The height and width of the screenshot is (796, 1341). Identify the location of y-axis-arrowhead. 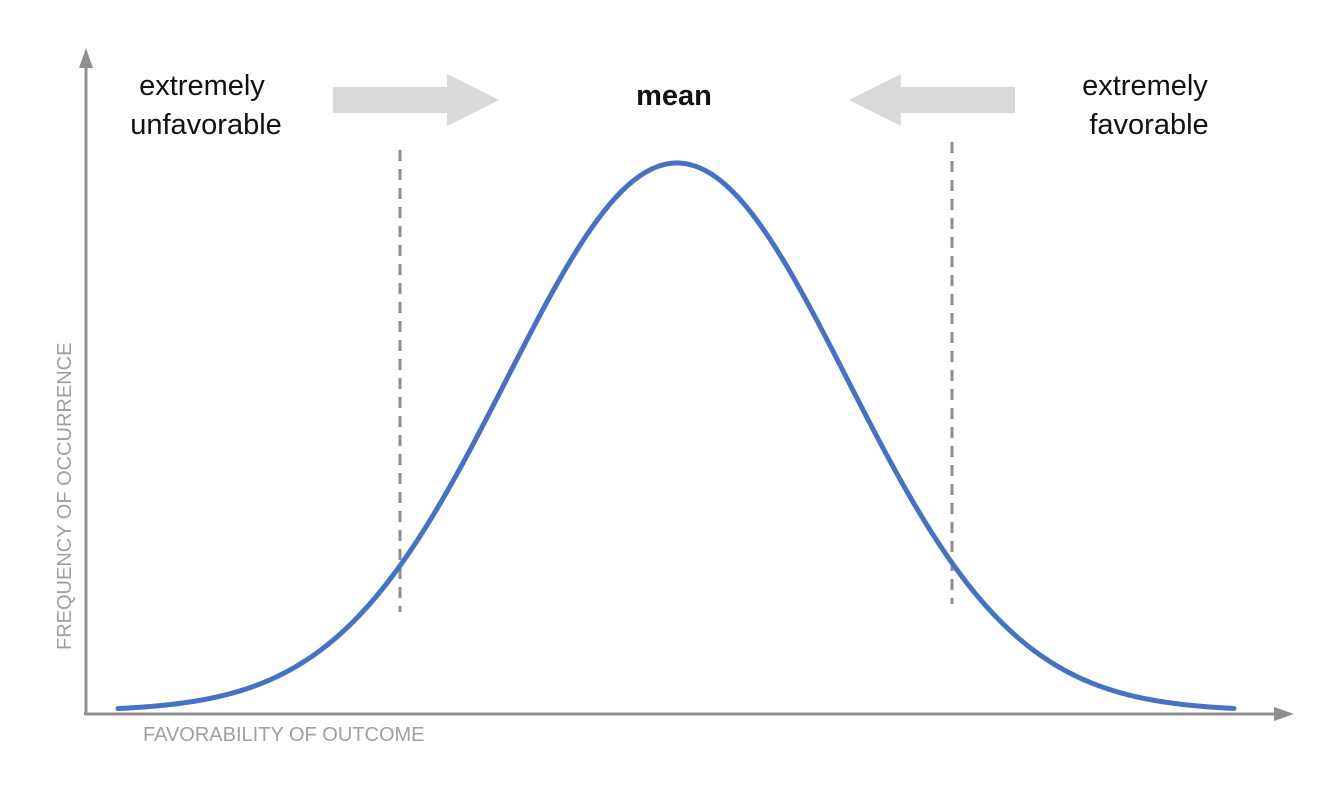
(86, 58).